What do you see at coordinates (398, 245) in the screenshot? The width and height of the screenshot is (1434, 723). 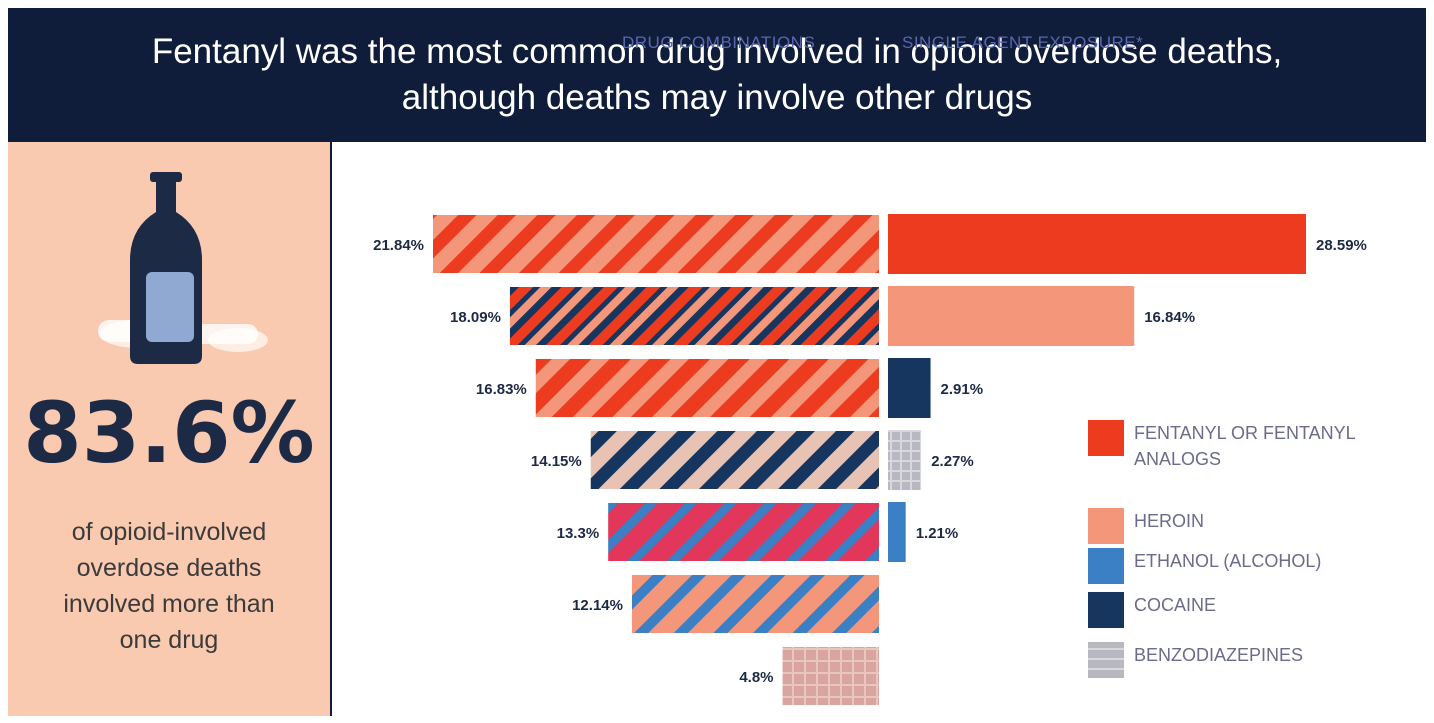 I see `combination-label: 21.84%` at bounding box center [398, 245].